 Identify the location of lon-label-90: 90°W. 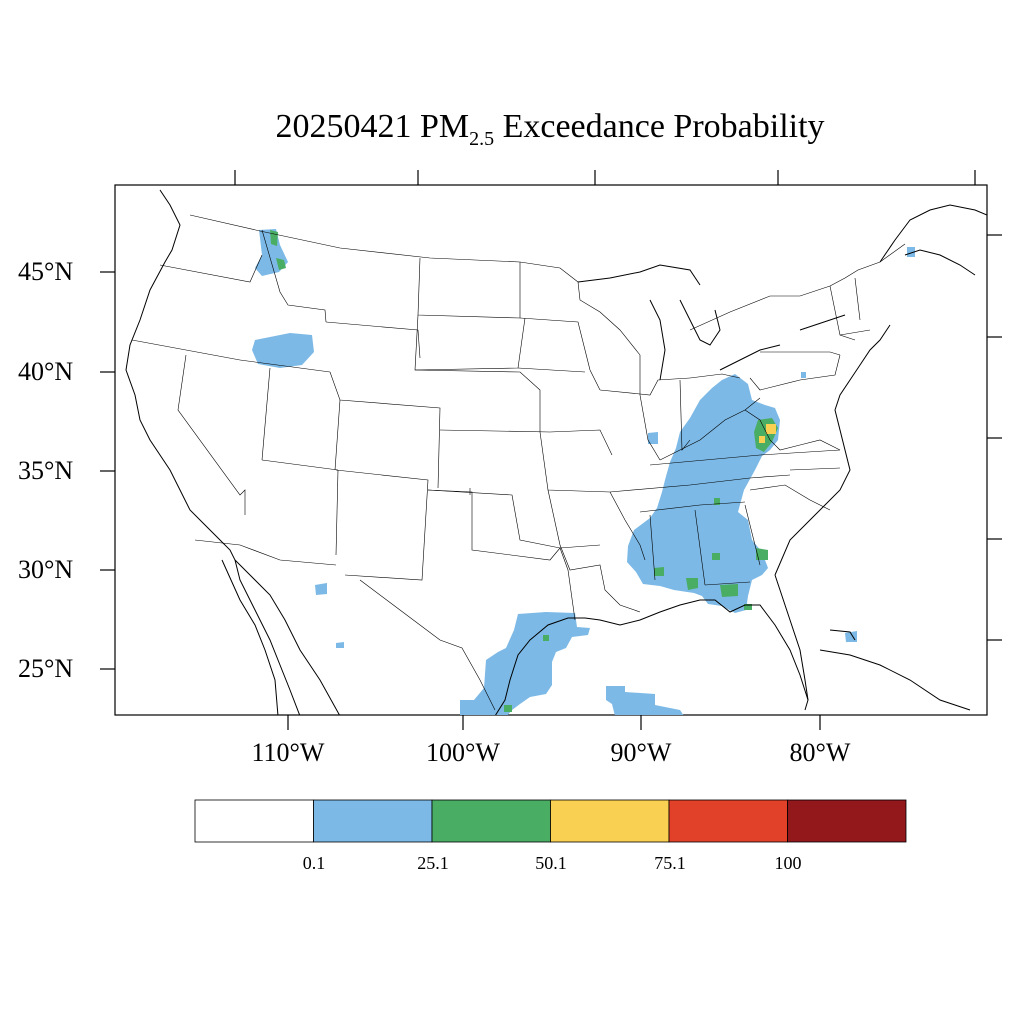
(641, 752).